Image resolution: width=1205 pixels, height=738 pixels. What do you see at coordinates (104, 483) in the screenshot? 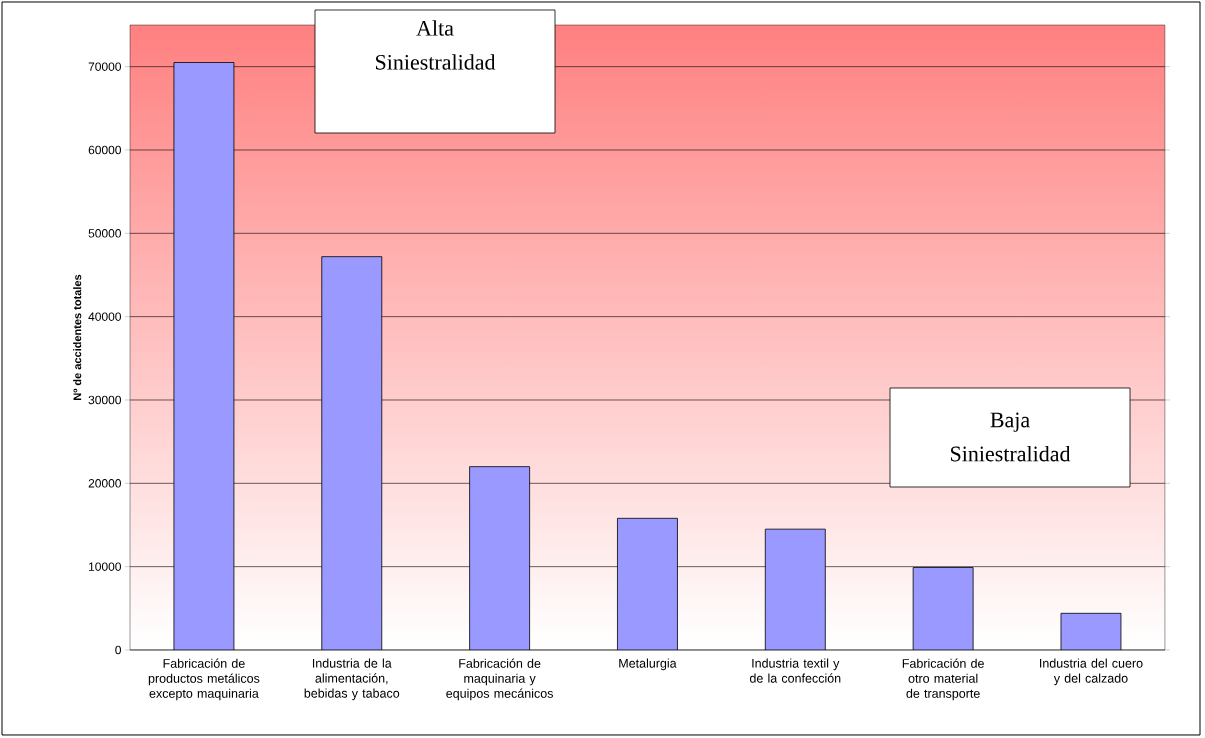
I see `y-tick-label: 20000` at bounding box center [104, 483].